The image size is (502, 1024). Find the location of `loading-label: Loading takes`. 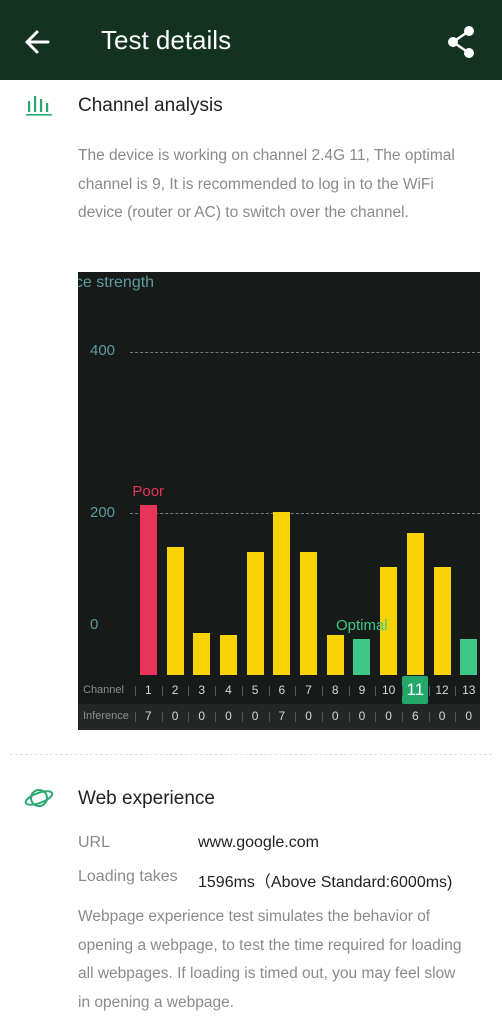

loading-label: Loading takes is located at coordinates (128, 876).